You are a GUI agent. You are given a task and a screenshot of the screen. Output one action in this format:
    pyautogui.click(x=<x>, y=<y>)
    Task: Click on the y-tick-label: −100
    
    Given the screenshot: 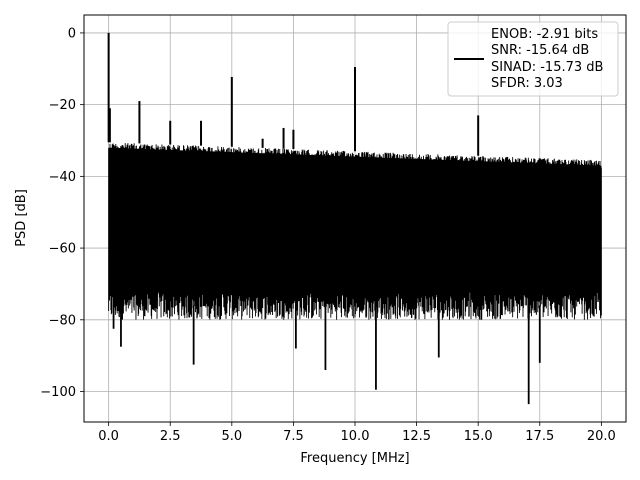 What is the action you would take?
    pyautogui.click(x=58, y=392)
    